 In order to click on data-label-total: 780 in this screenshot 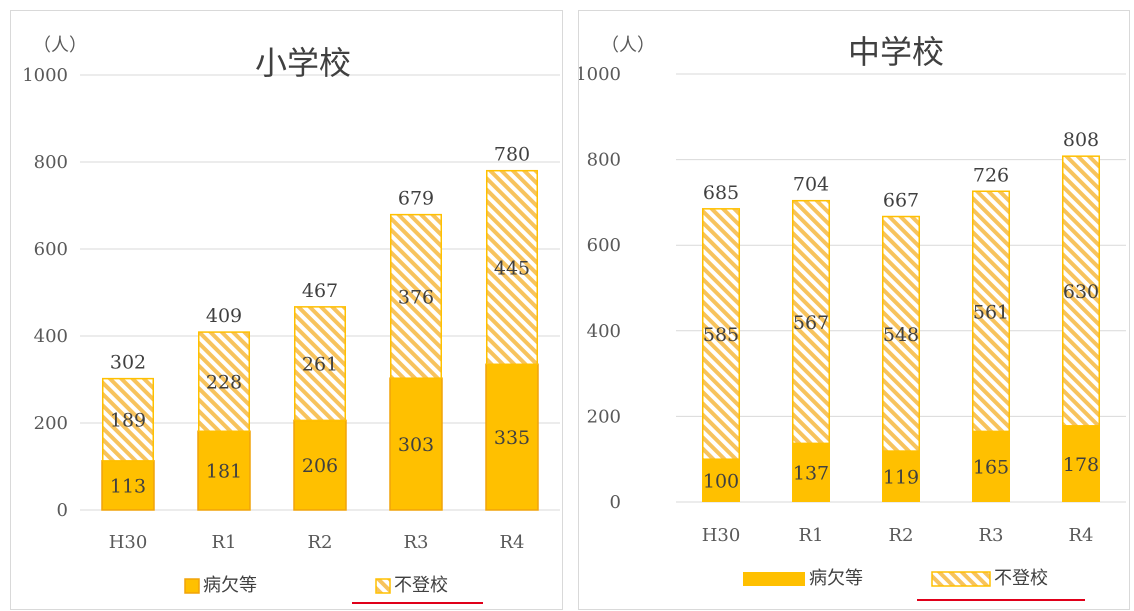, I will do `click(512, 155)`.